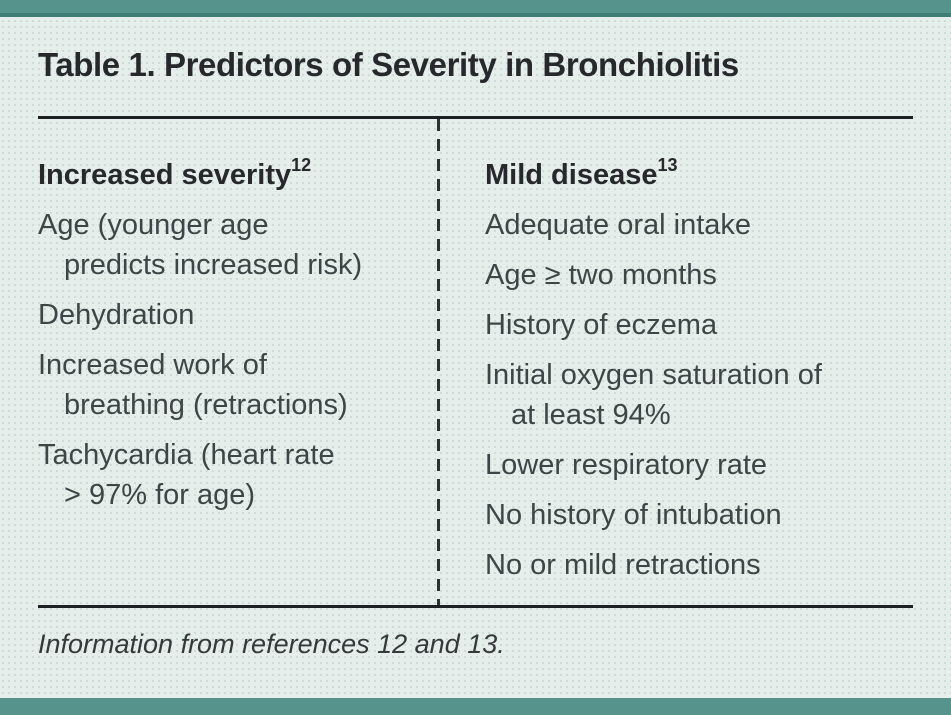 This screenshot has height=715, width=951. What do you see at coordinates (438, 362) in the screenshot?
I see `column-divider` at bounding box center [438, 362].